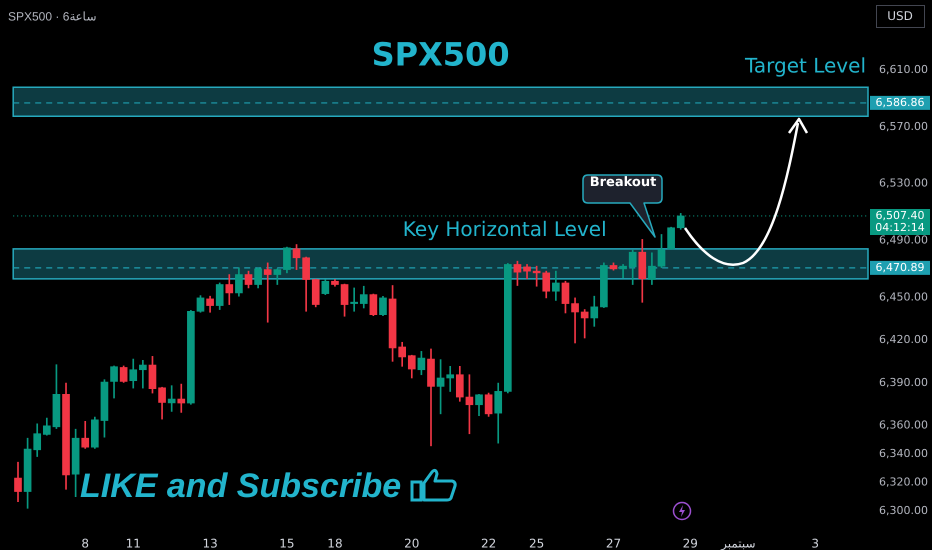 Image resolution: width=932 pixels, height=550 pixels. What do you see at coordinates (241, 486) in the screenshot?
I see `annotation: LIKE and Subscribe` at bounding box center [241, 486].